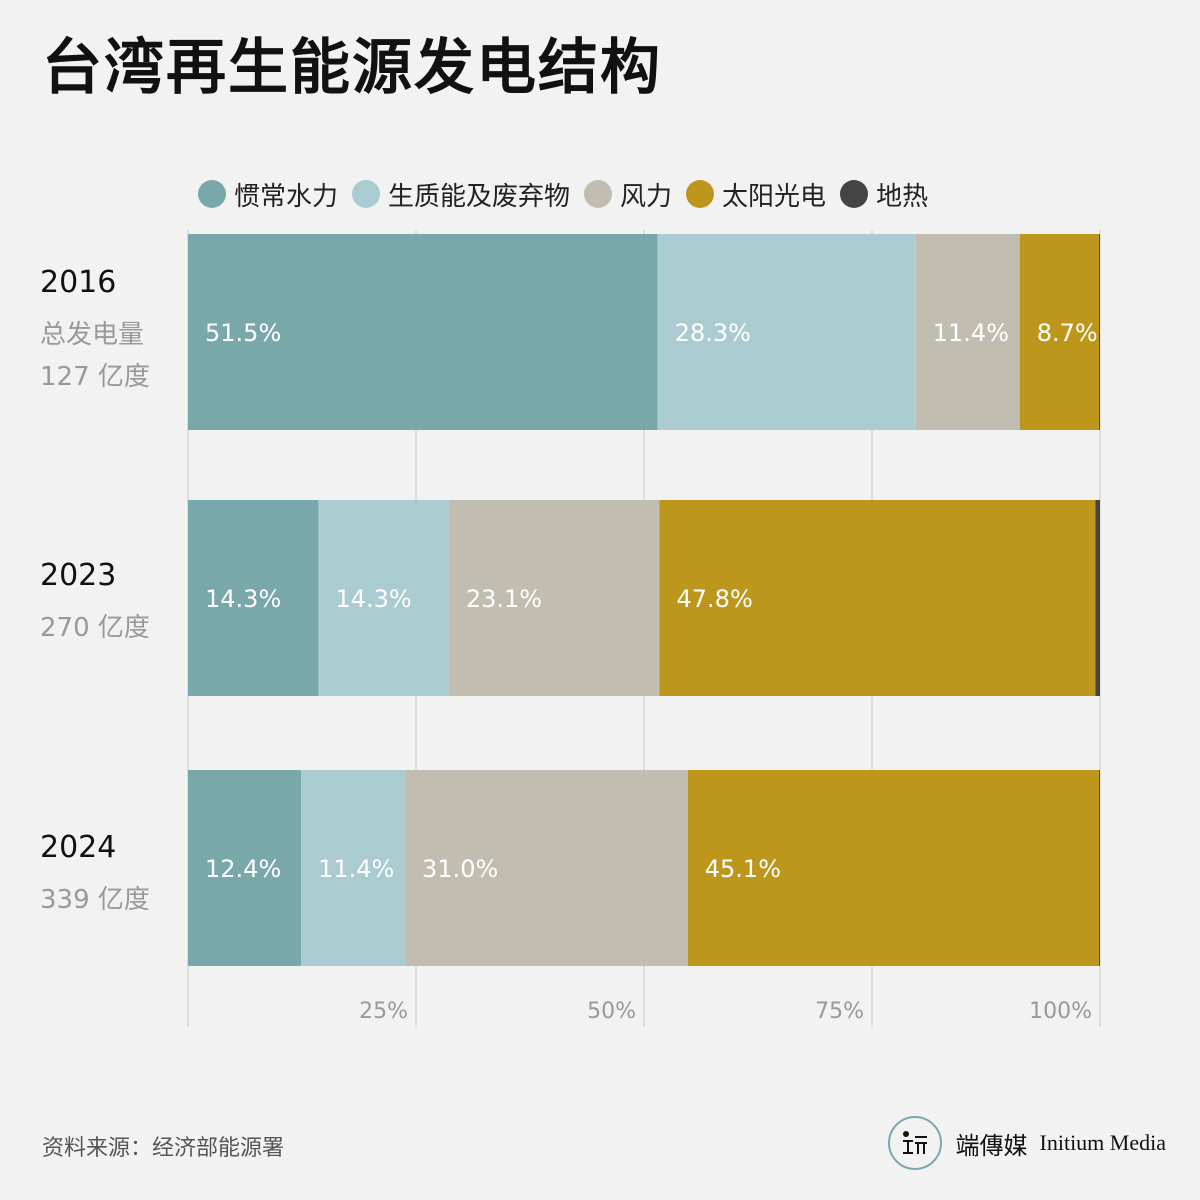 This screenshot has width=1200, height=1200. I want to click on source-note: 资料来源：经济部能源署, so click(163, 1148).